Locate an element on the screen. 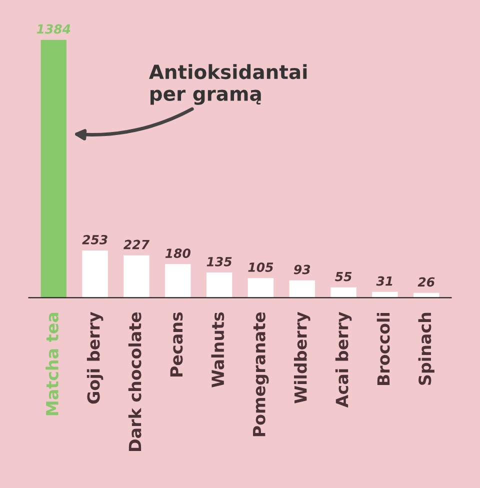 The image size is (480, 488). data-label: 93 is located at coordinates (302, 269).